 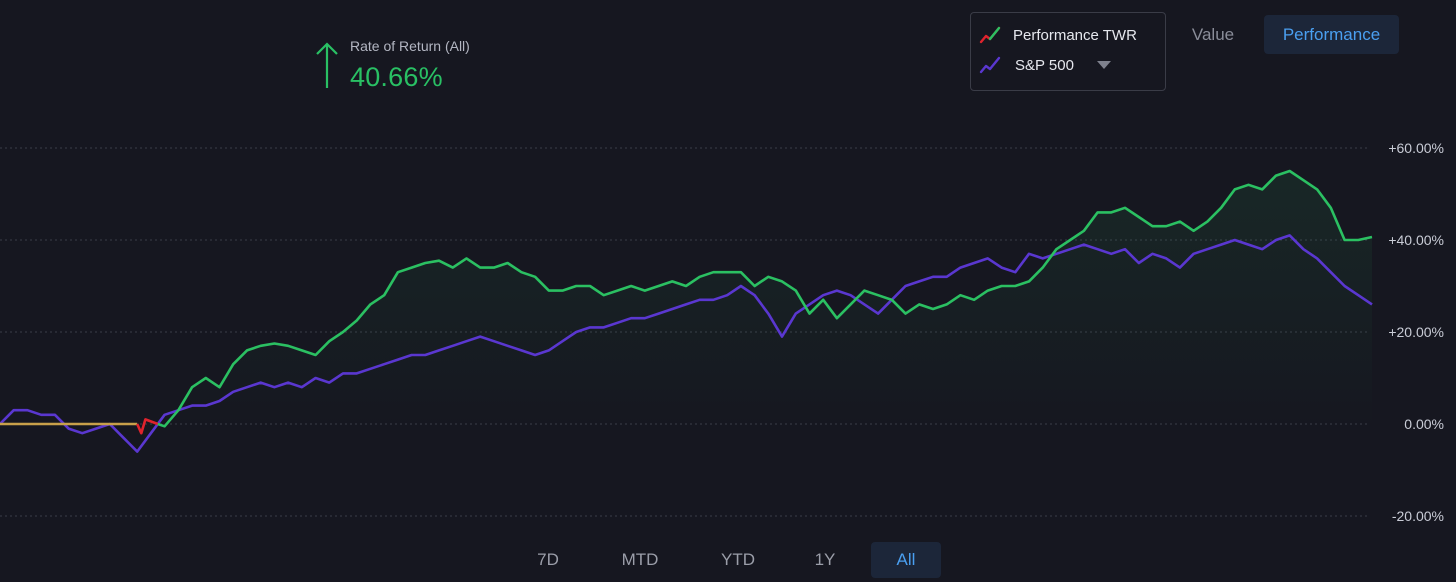 I want to click on legend-label-benchmark: S&P 500, so click(x=1044, y=65).